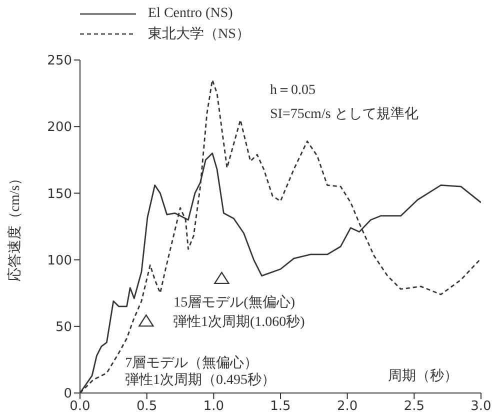  Describe the element at coordinates (423, 377) in the screenshot. I see `x-axis-title: 周期（秒）` at that location.